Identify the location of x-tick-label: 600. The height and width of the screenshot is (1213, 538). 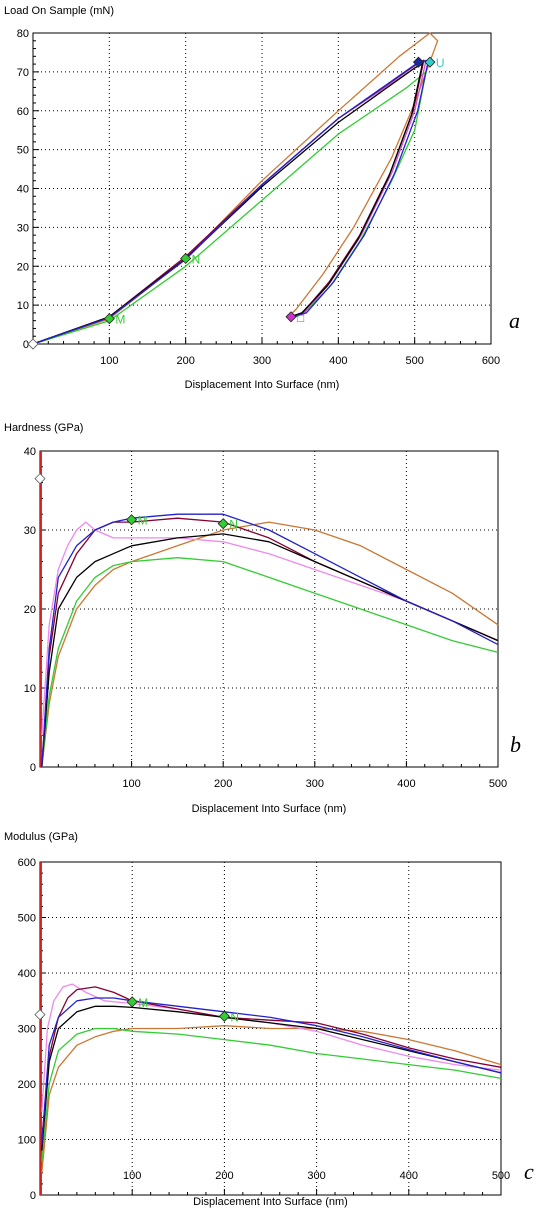
(491, 361).